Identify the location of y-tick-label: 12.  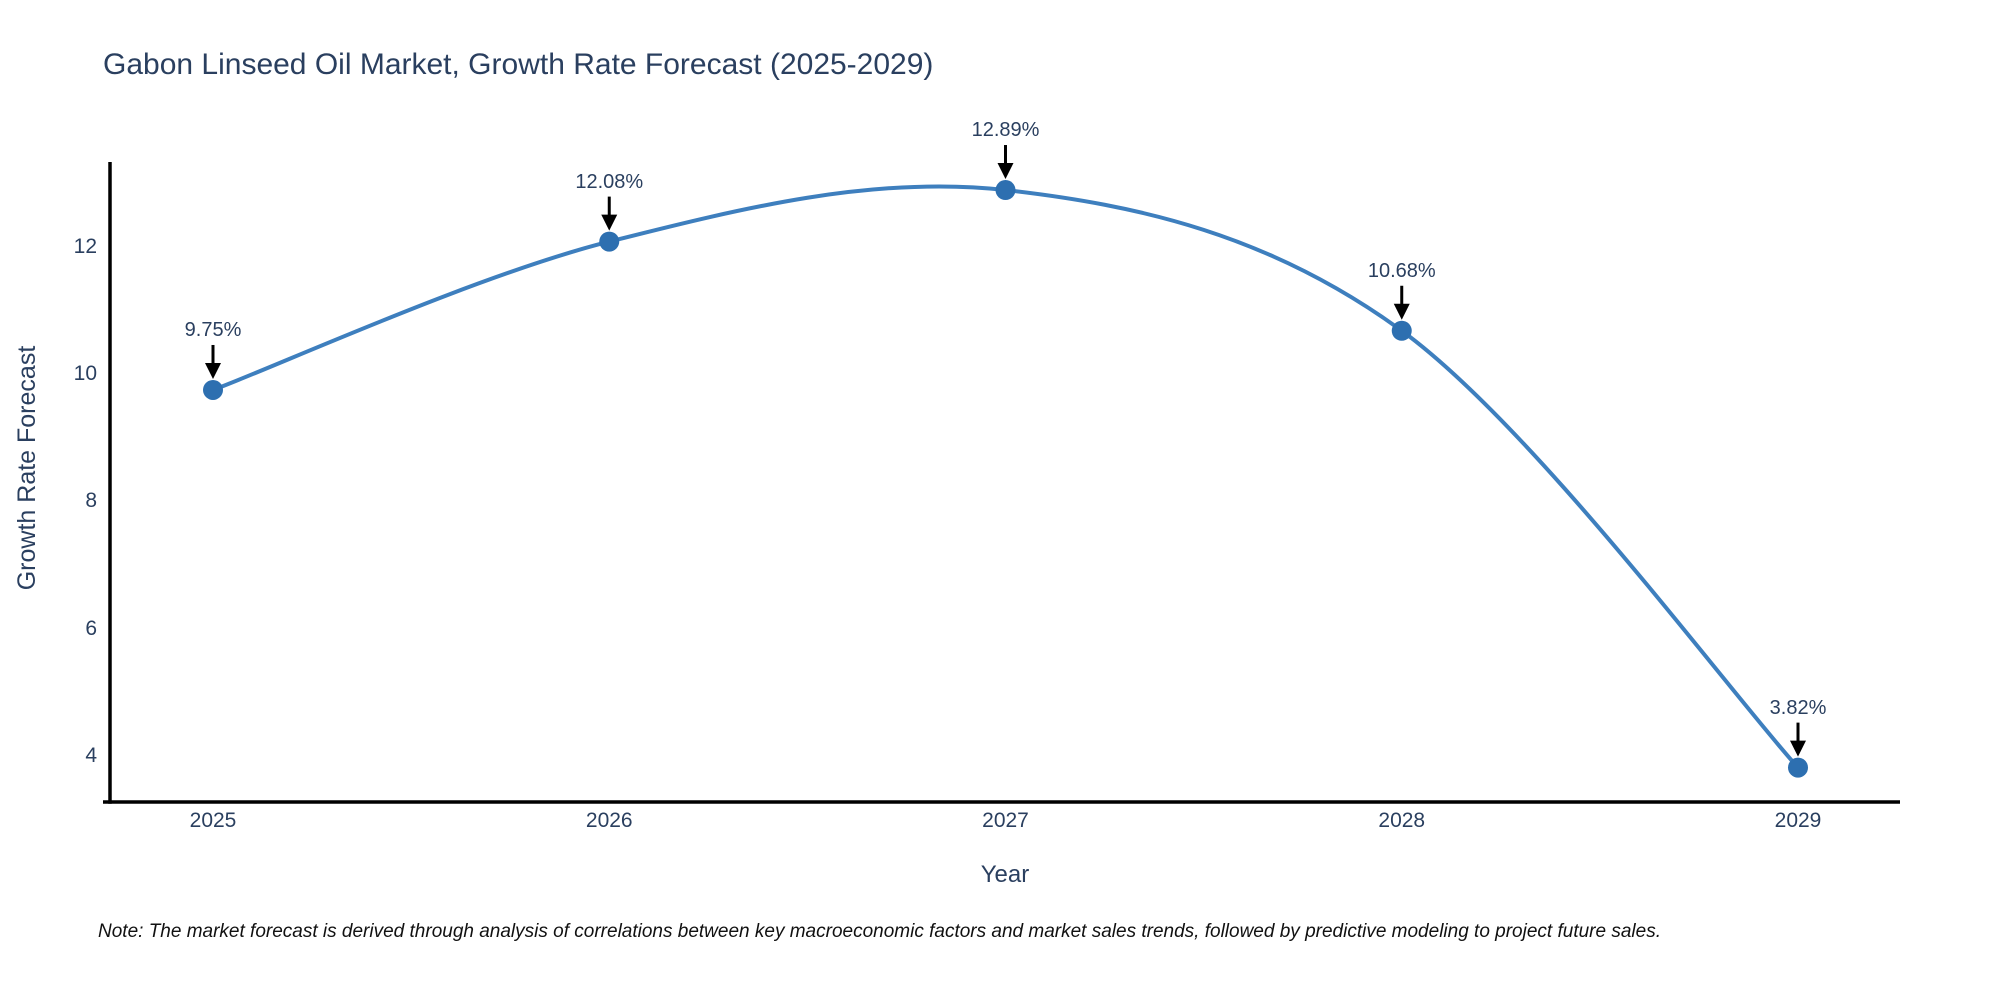
(85, 246).